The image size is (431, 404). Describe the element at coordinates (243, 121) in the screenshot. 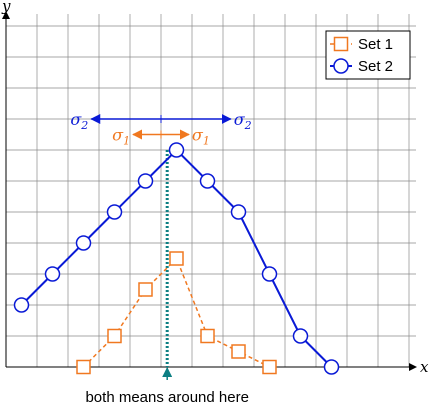

I see `sigma-2-label-right: σ2` at that location.